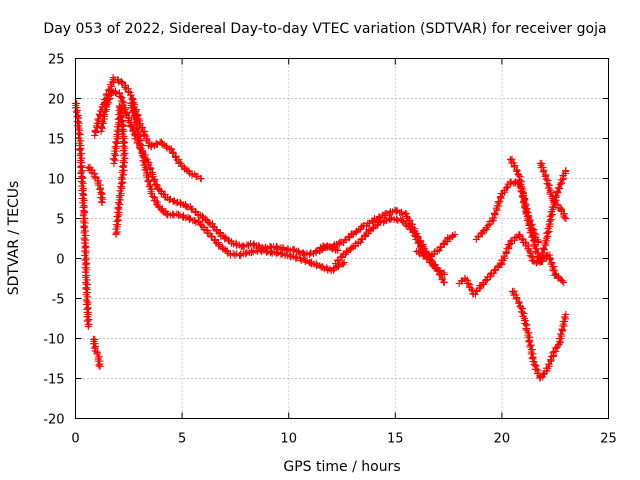  I want to click on series-arc-j-late, so click(436, 247).